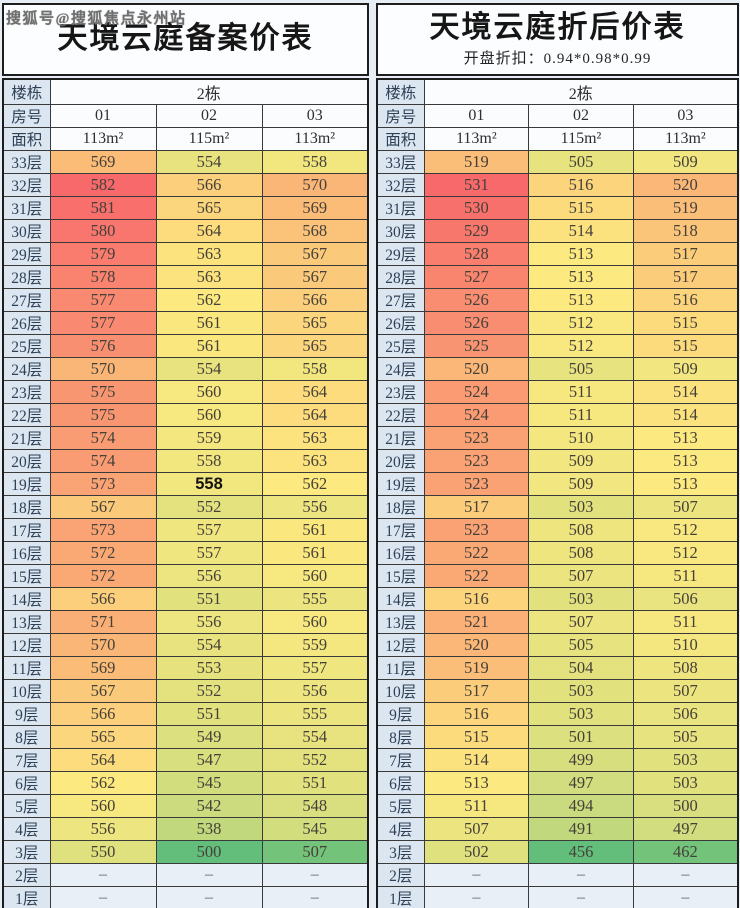 The width and height of the screenshot is (740, 908). Describe the element at coordinates (557, 806) in the screenshot. I see `floor-row: 5层 511 494 500` at that location.